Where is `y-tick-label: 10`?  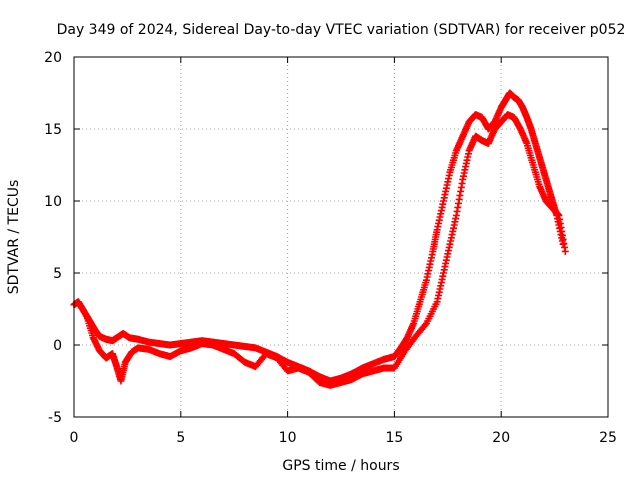 y-tick-label: 10 is located at coordinates (53, 202).